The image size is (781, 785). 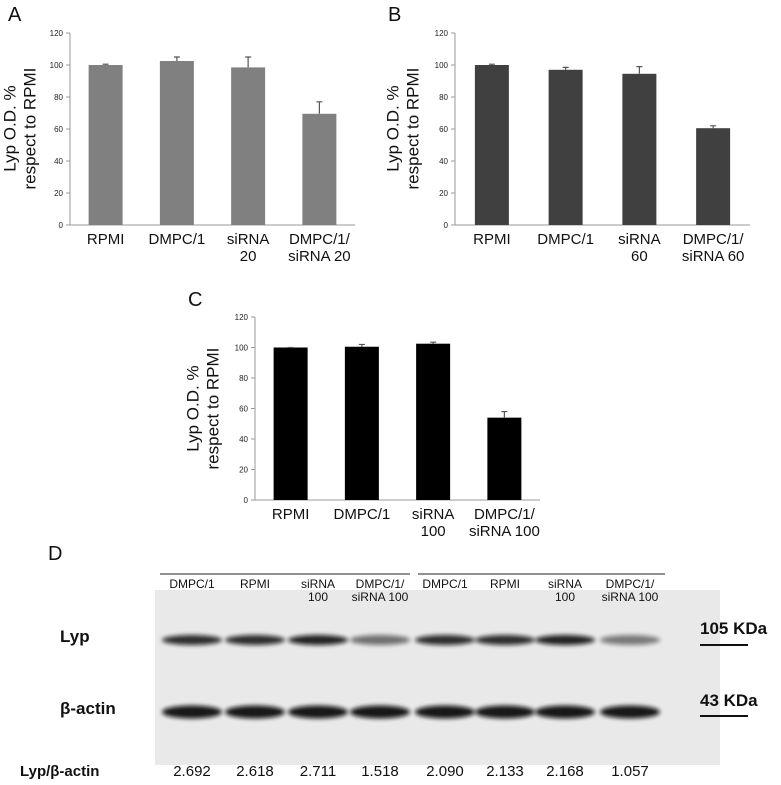 What do you see at coordinates (565, 771) in the screenshot?
I see `ratio-value: 2.168` at bounding box center [565, 771].